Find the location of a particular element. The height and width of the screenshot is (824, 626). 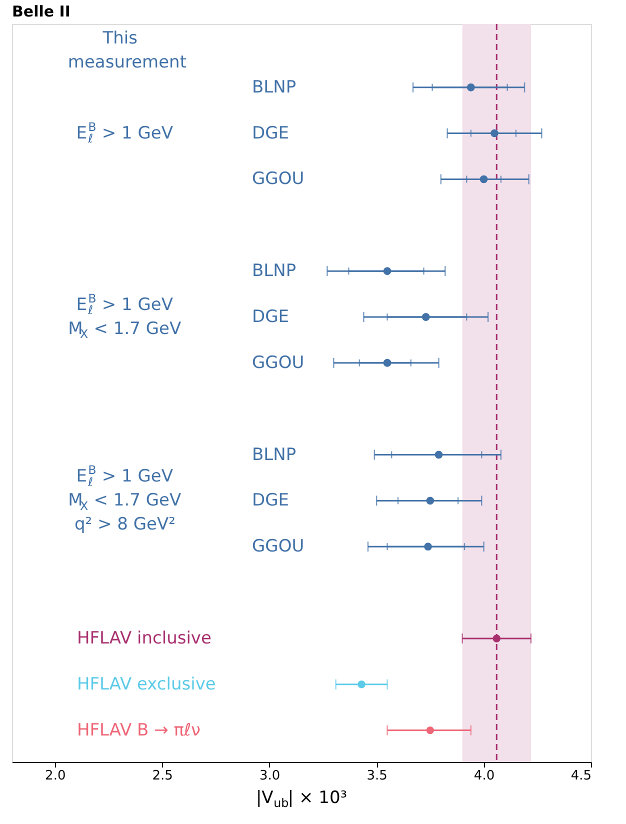

x-tick-label: 2.0 is located at coordinates (55, 776).